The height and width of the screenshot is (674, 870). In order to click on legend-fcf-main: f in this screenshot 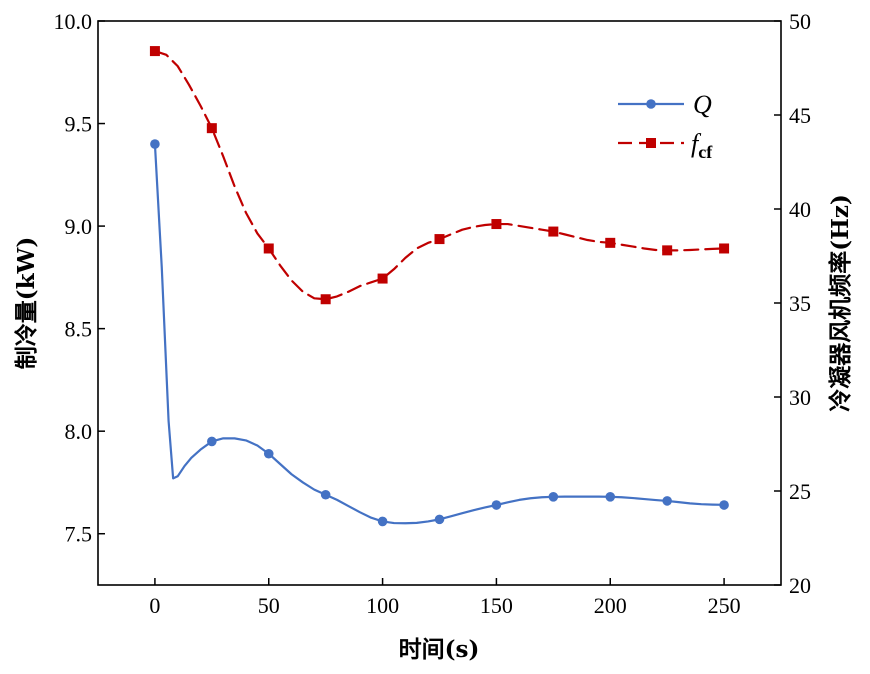, I will do `click(696, 143)`.